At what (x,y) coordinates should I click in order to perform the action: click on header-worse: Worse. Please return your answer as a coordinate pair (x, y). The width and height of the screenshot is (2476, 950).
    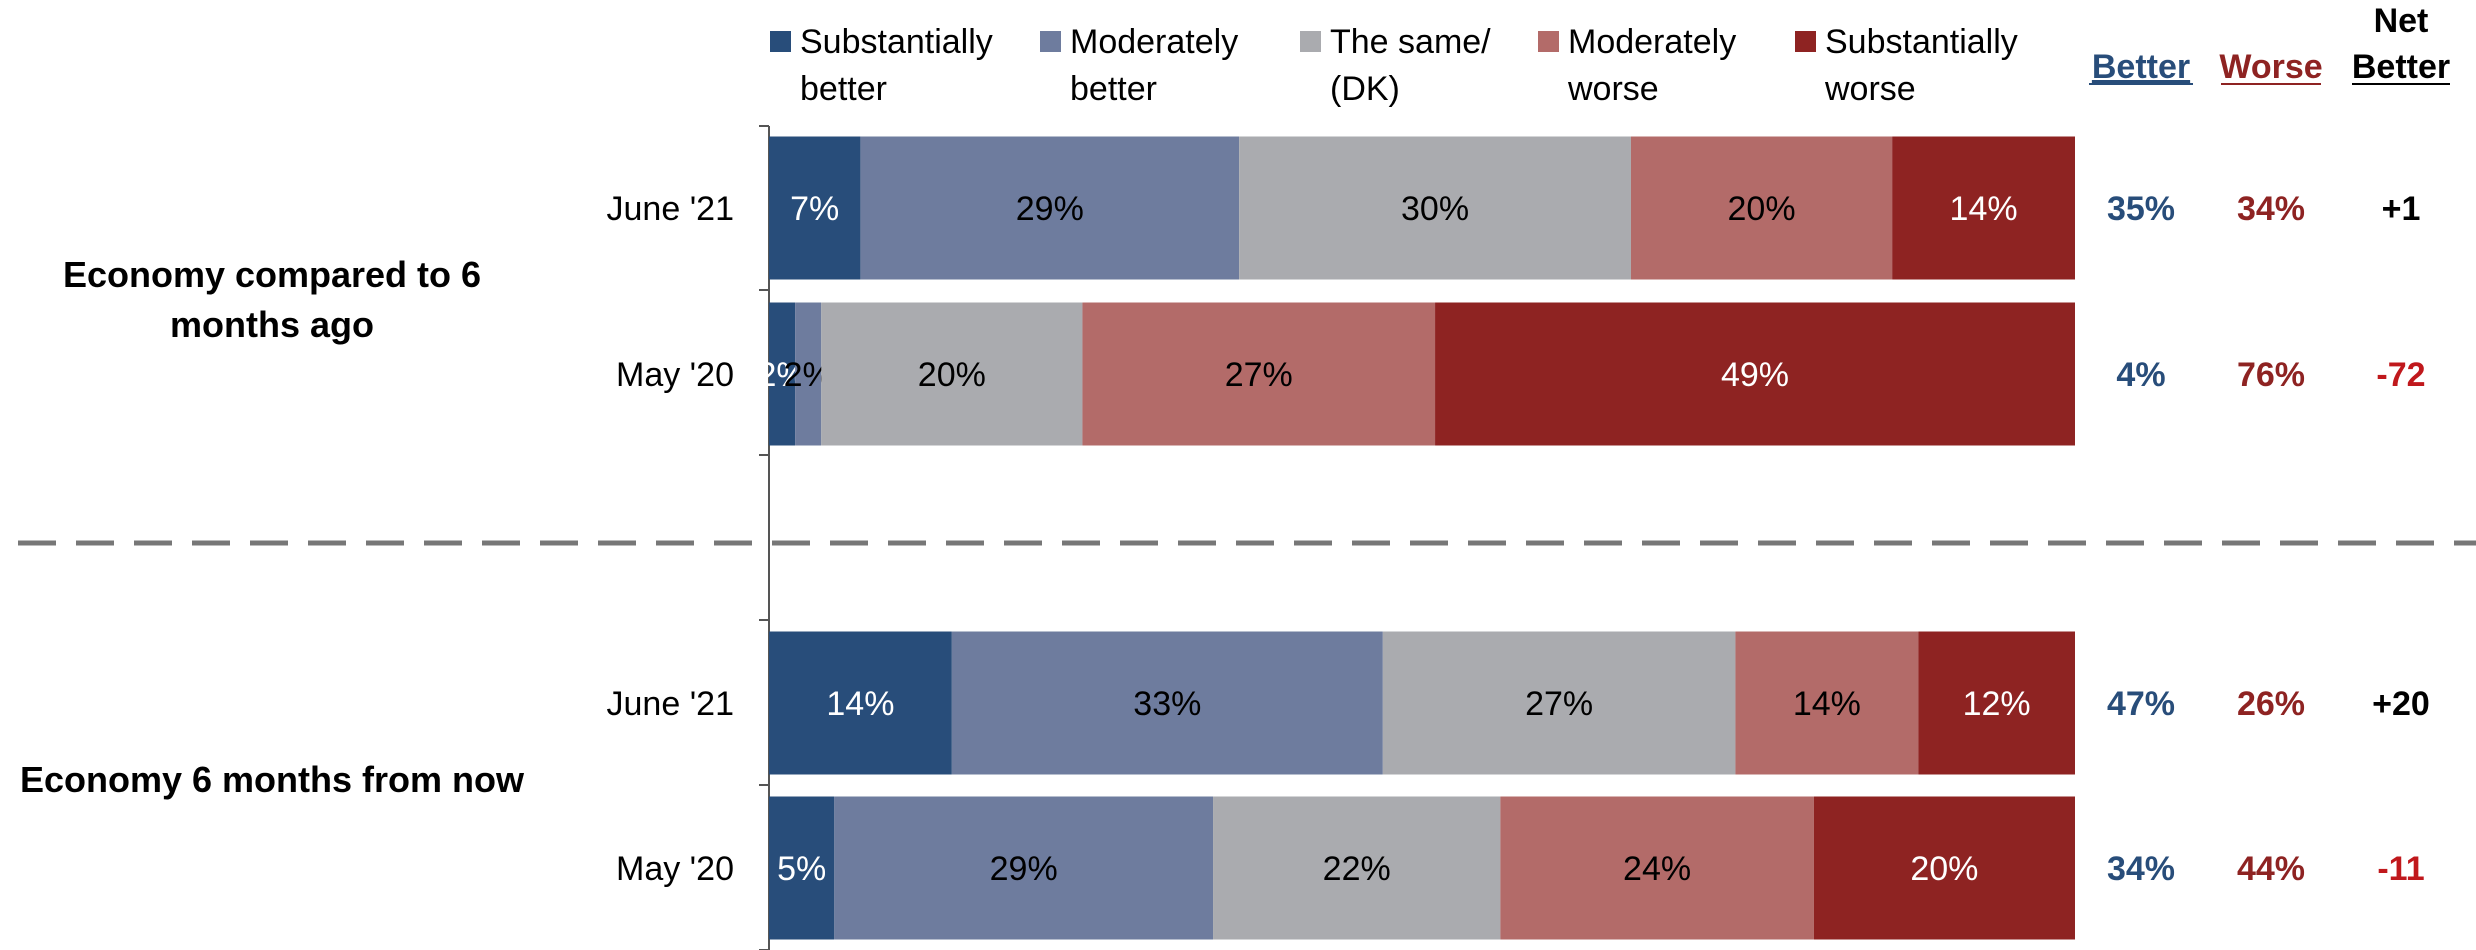
    Looking at the image, I should click on (2270, 67).